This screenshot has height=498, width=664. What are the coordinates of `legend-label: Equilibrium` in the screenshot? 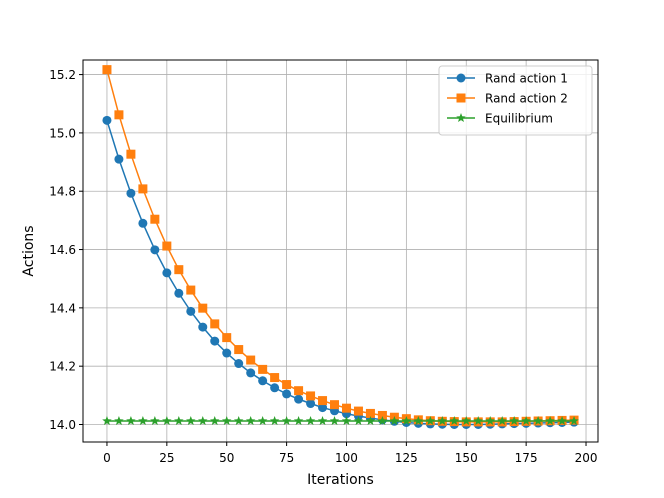 It's located at (519, 119).